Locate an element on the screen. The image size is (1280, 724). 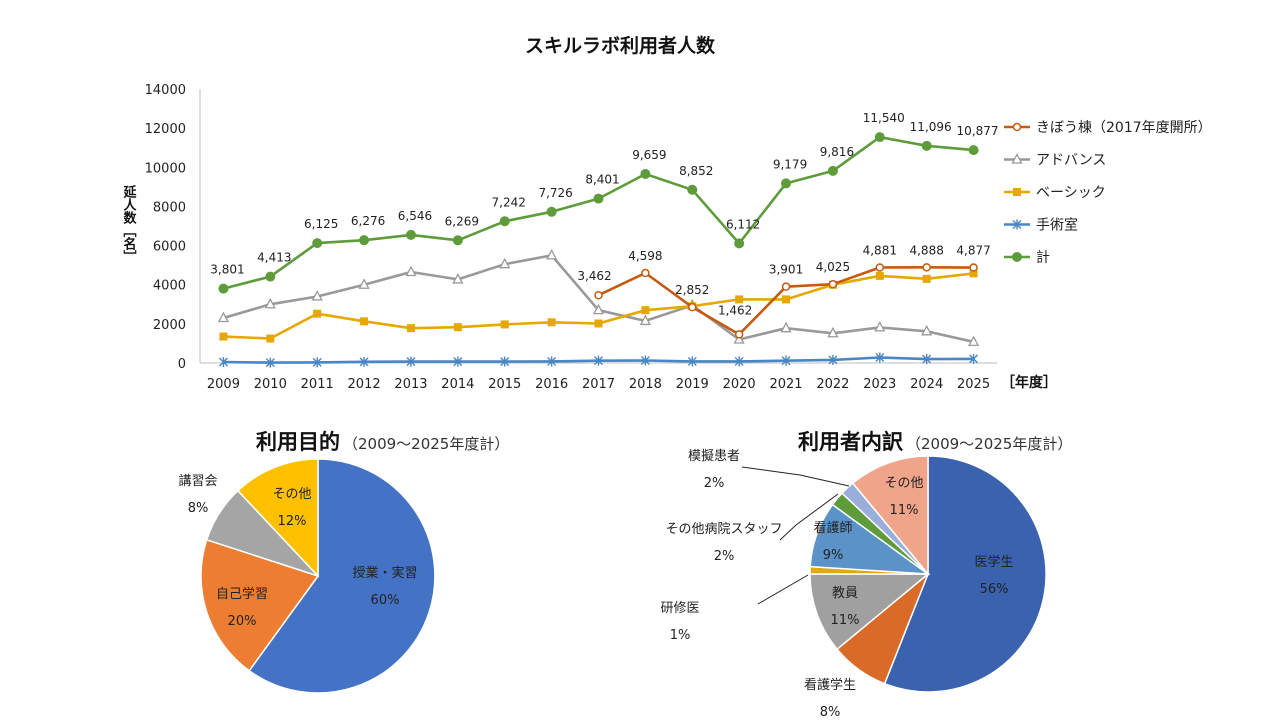
y-tick-label: 10000 is located at coordinates (165, 168).